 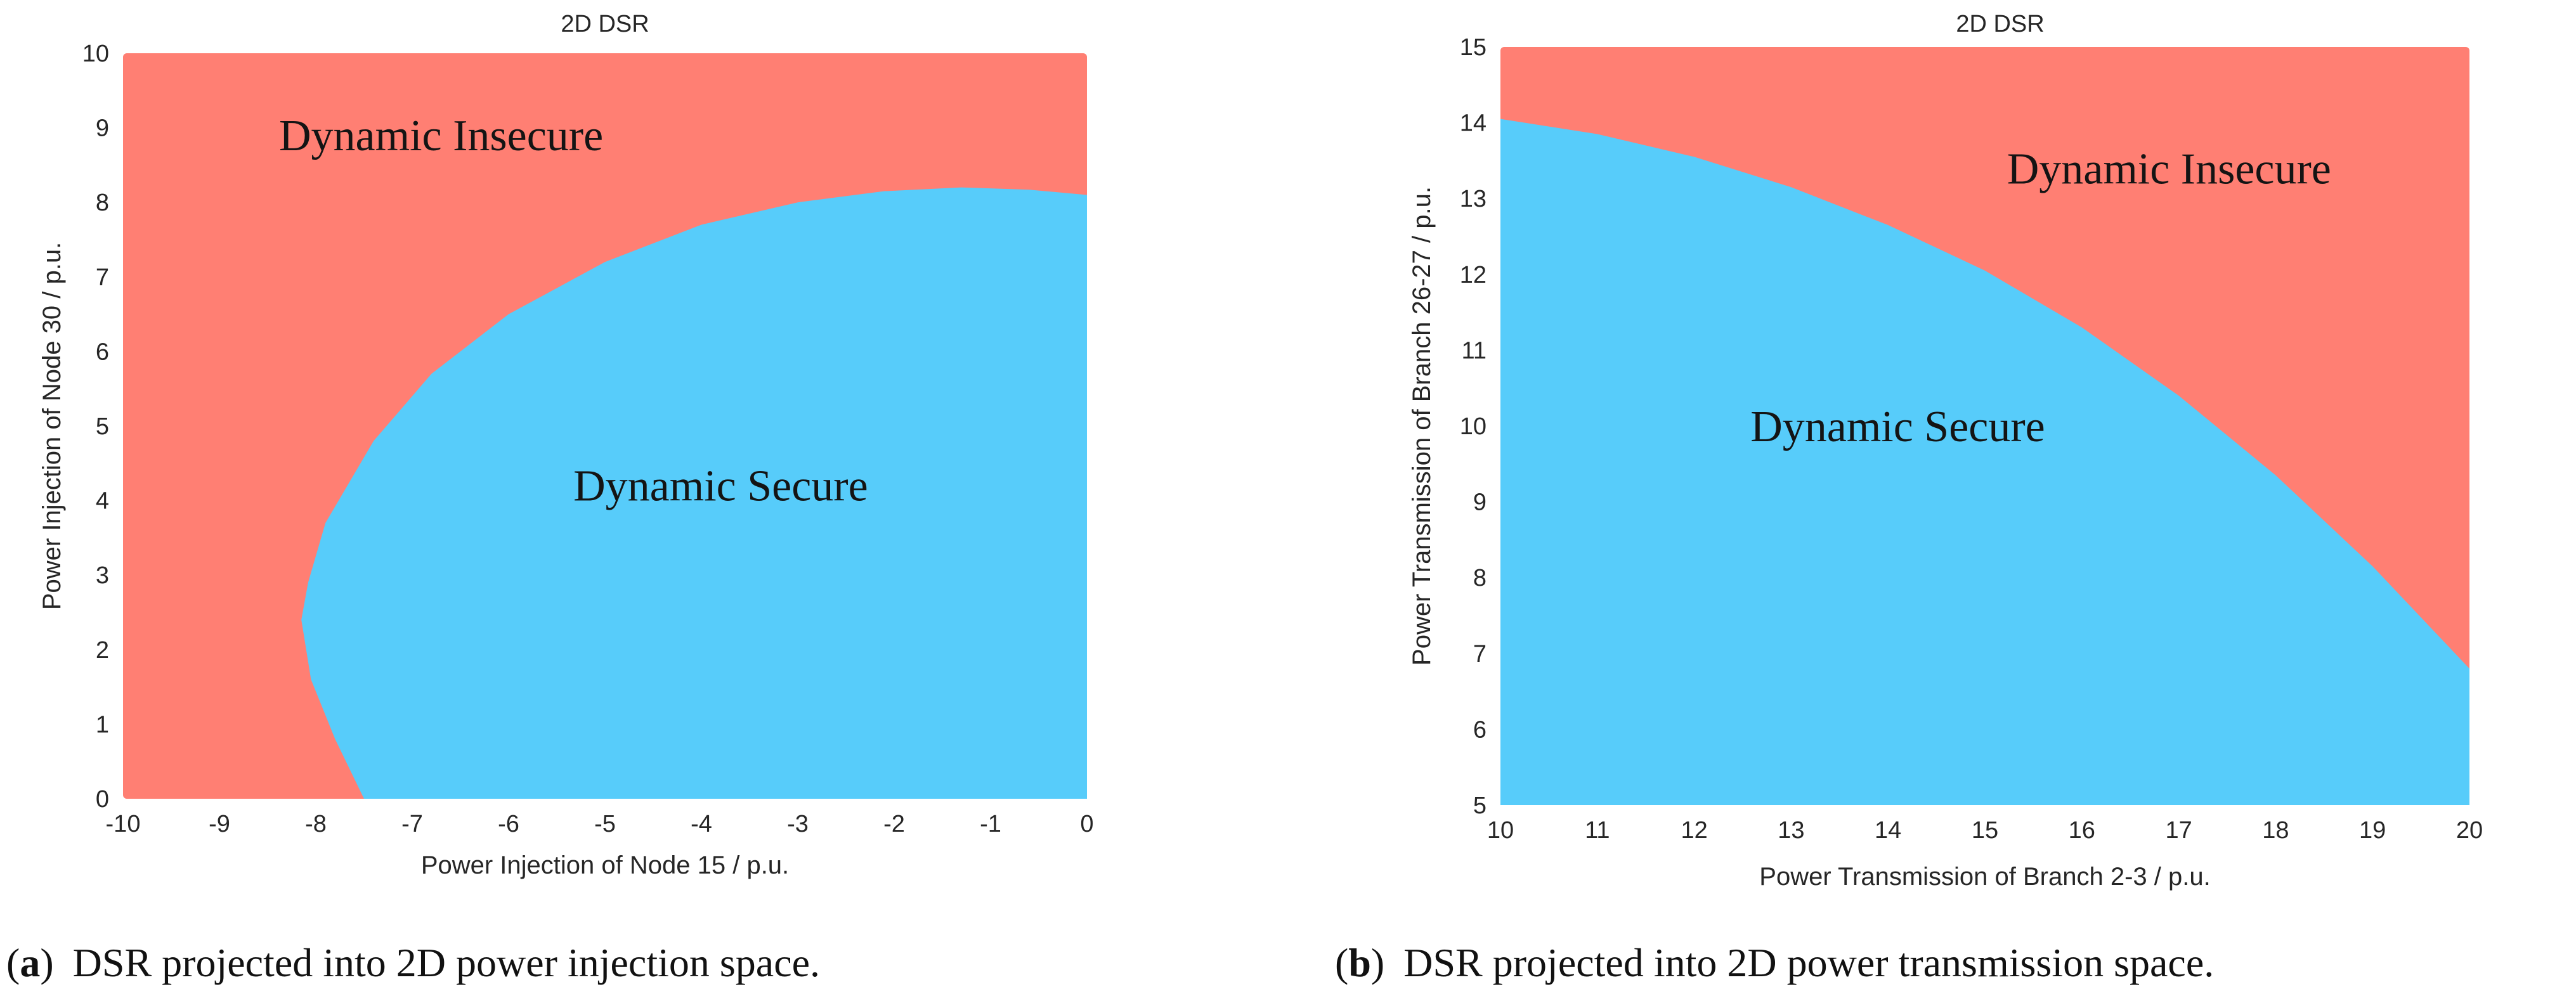 I want to click on chart-b-y-tick-label: 6, so click(x=1479, y=729).